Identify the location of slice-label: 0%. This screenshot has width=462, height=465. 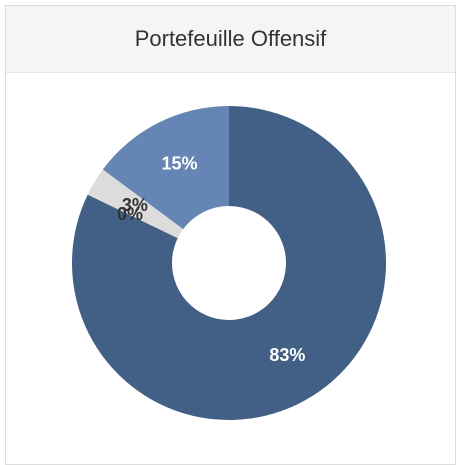
(130, 214).